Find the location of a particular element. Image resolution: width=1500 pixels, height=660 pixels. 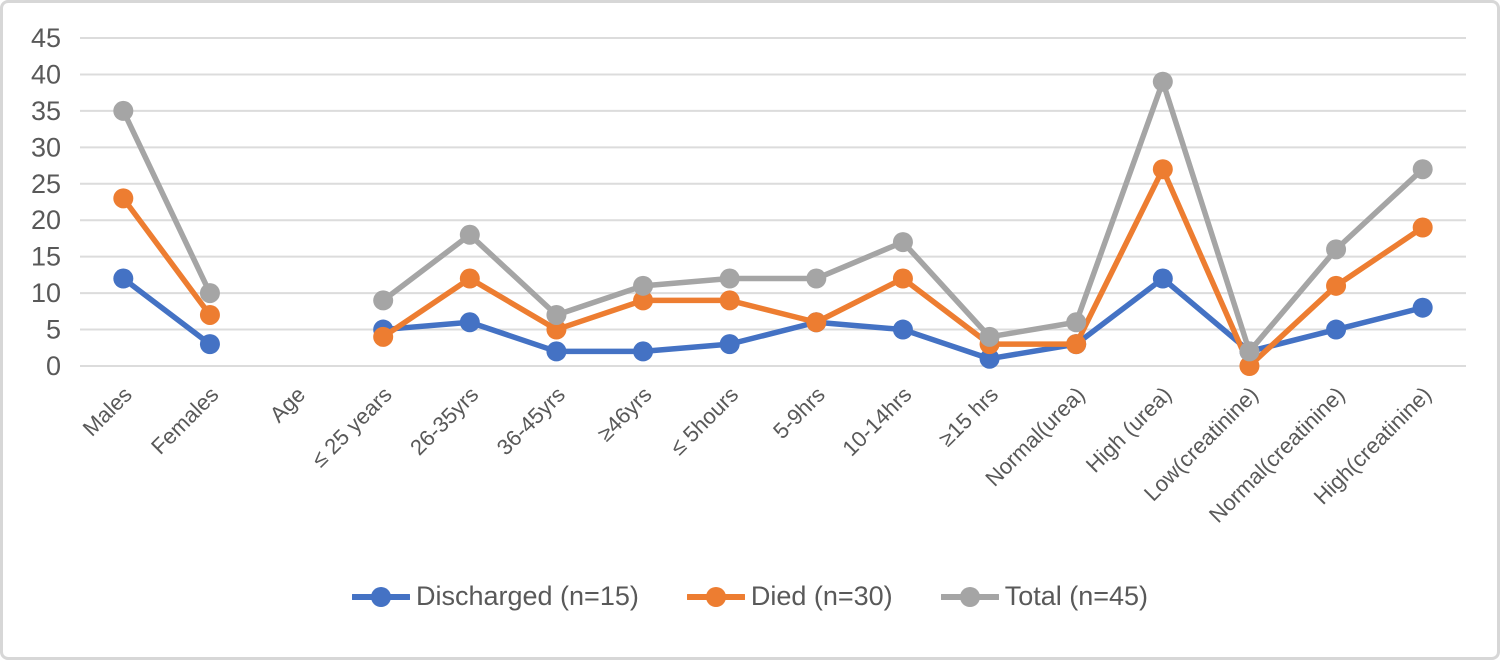

legend-label: Total (n=45) is located at coordinates (1076, 596).